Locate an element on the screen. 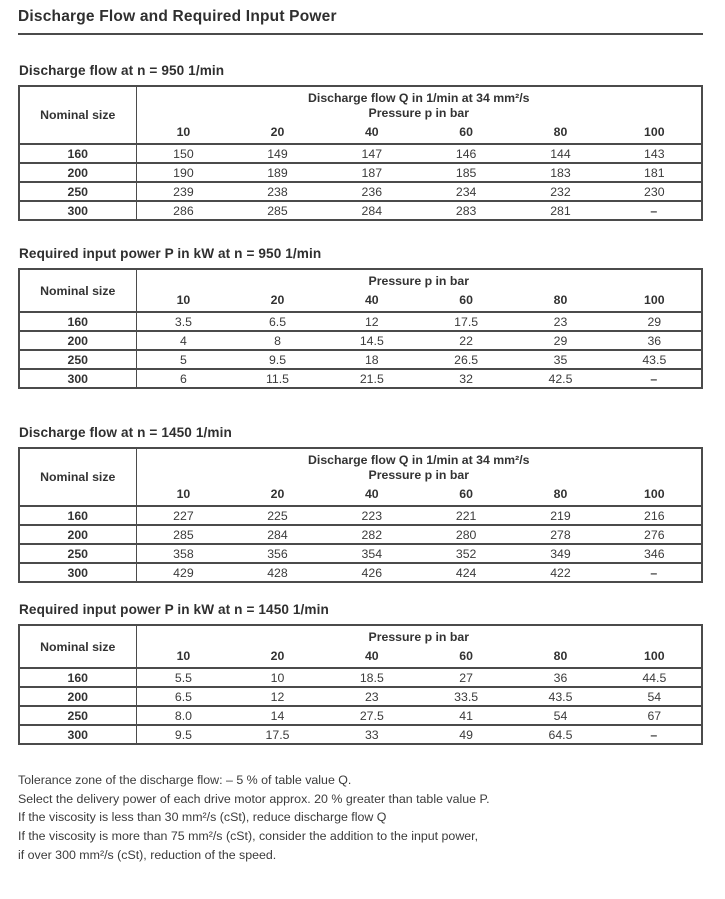  value-cell: 429 is located at coordinates (183, 572).